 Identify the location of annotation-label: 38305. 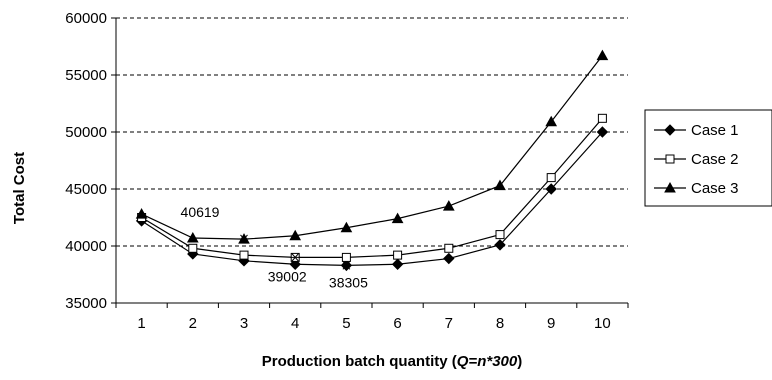
(348, 282).